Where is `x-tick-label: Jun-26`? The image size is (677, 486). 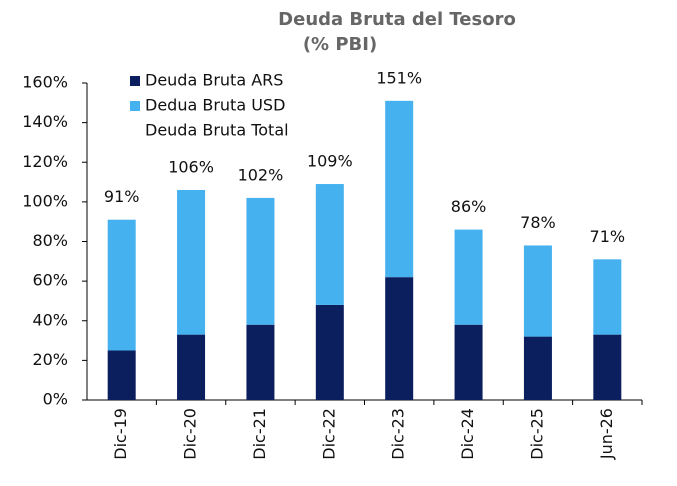
x-tick-label: Jun-26 is located at coordinates (606, 434).